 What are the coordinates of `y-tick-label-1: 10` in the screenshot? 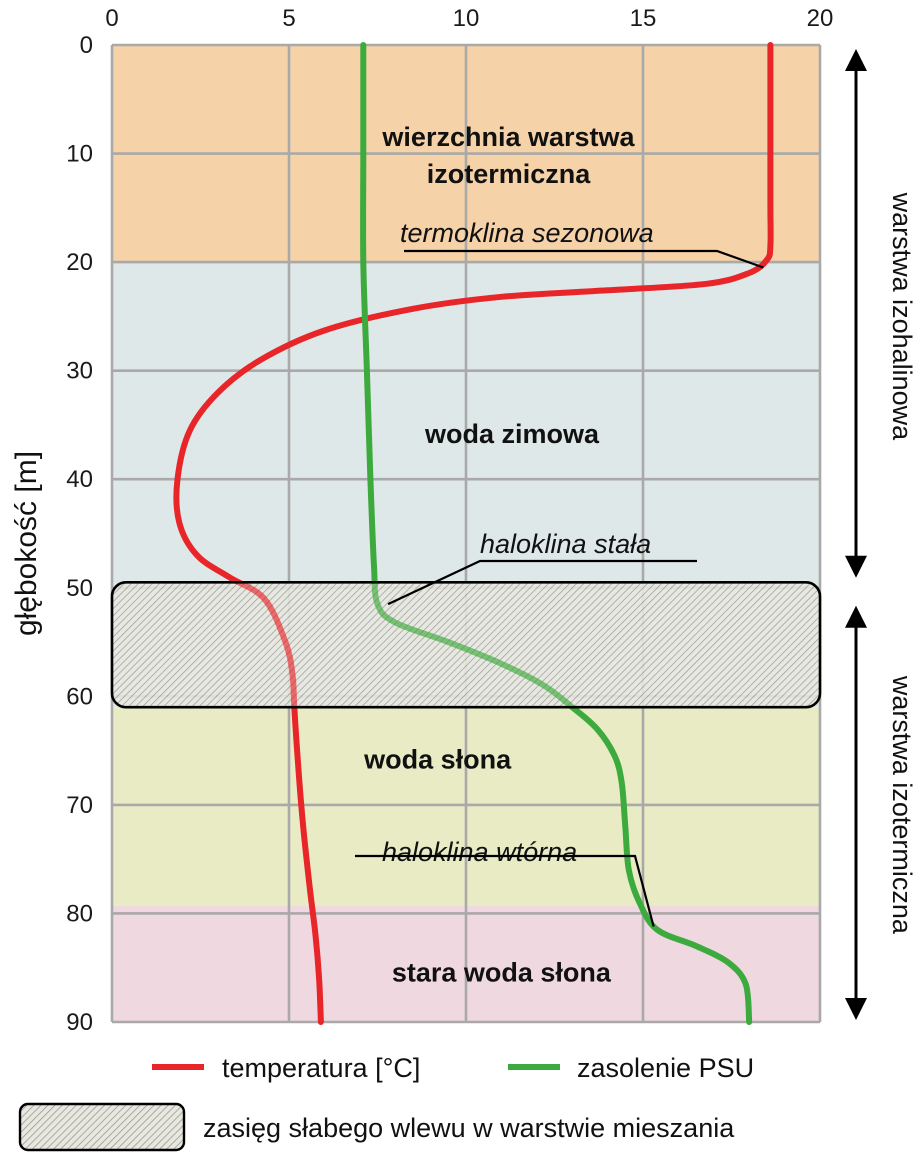 It's located at (79, 154).